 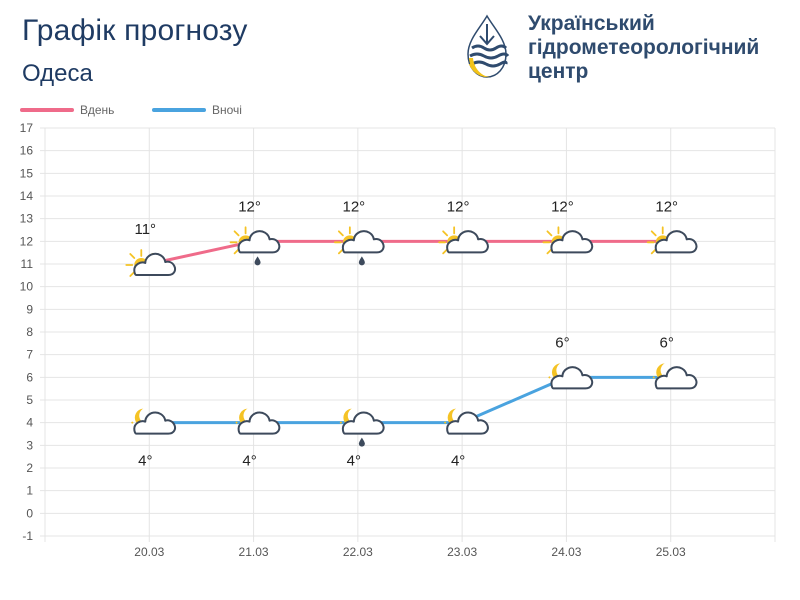 I want to click on y-tick-label: 1, so click(x=29, y=491).